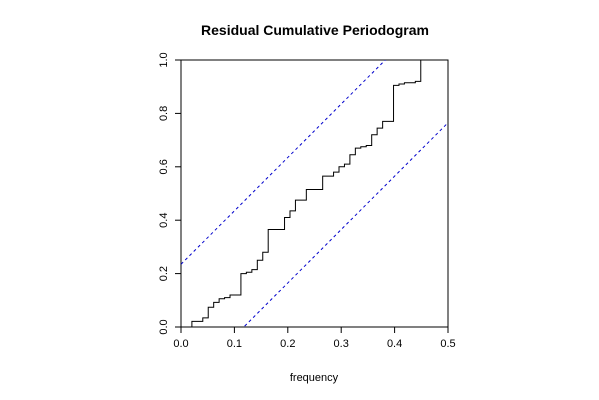 The height and width of the screenshot is (400, 599). I want to click on x-tick-label: 0.5, so click(447, 344).